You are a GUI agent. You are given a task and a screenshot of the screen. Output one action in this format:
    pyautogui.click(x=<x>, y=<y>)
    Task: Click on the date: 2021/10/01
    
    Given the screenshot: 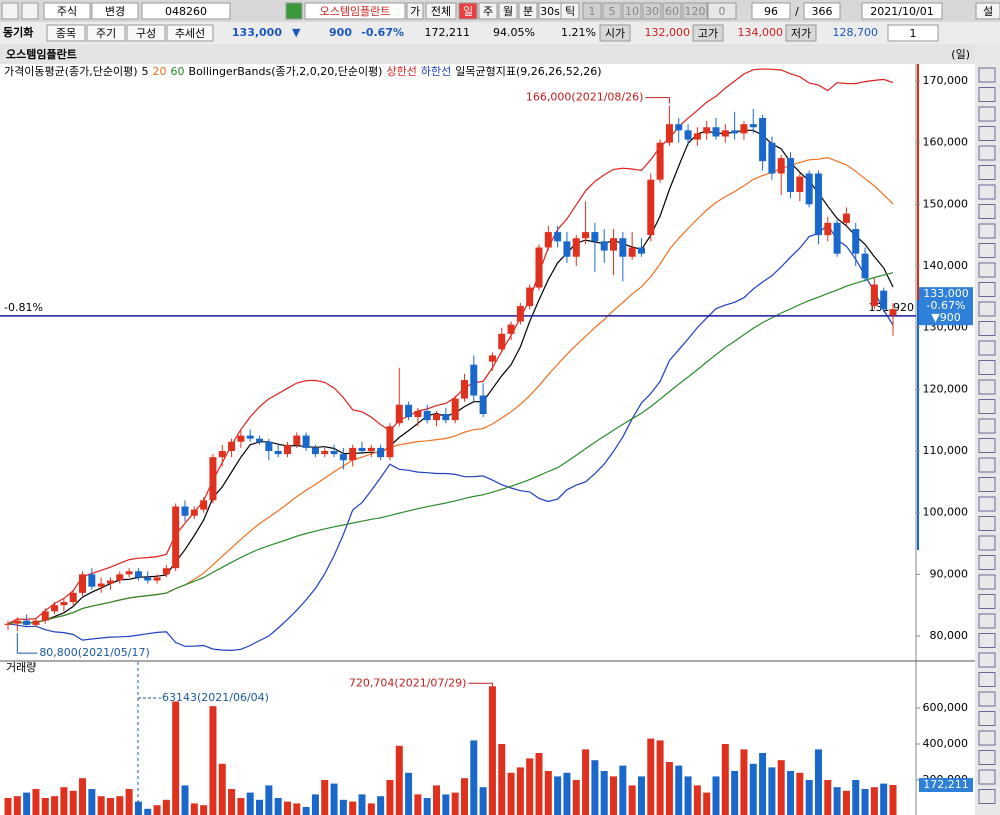 What is the action you would take?
    pyautogui.click(x=901, y=11)
    